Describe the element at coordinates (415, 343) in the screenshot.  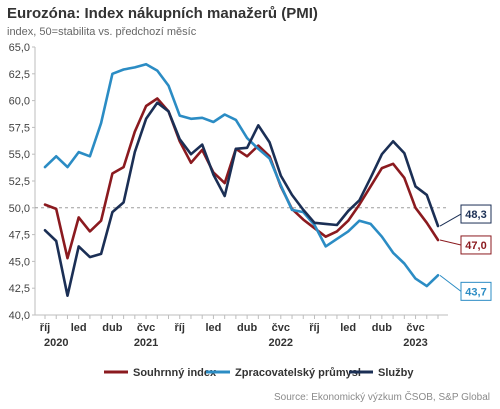
I see `x-year-label: 2023` at that location.